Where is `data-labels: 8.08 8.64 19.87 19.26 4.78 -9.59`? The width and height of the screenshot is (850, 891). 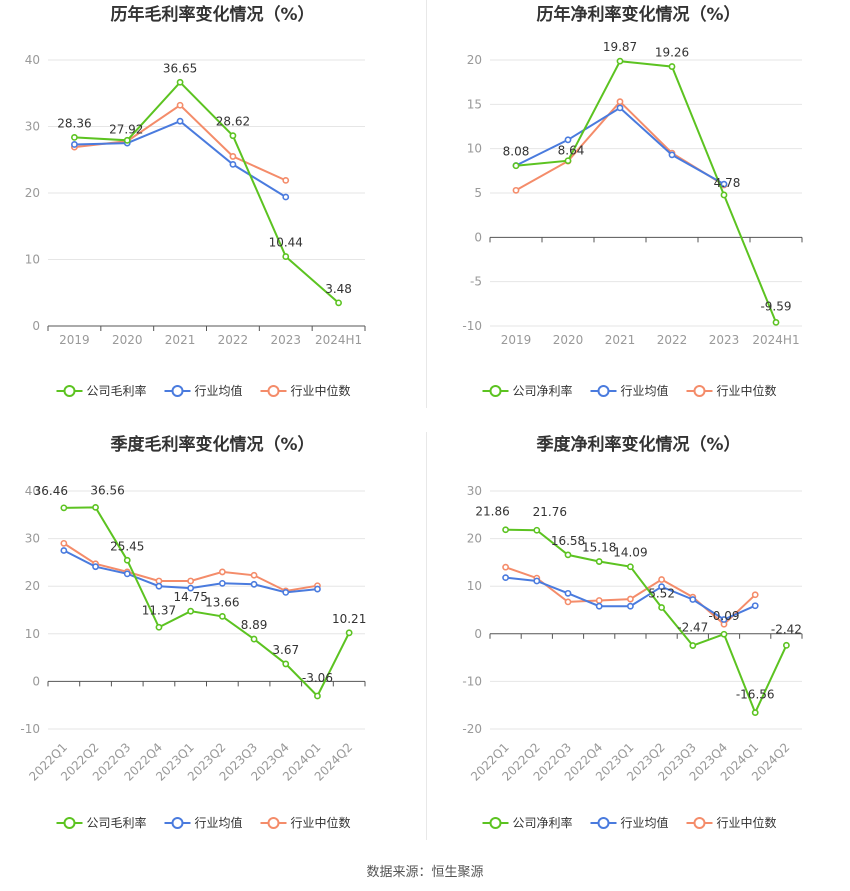 data-labels: 8.08 8.64 19.87 19.26 4.78 -9.59 is located at coordinates (647, 176).